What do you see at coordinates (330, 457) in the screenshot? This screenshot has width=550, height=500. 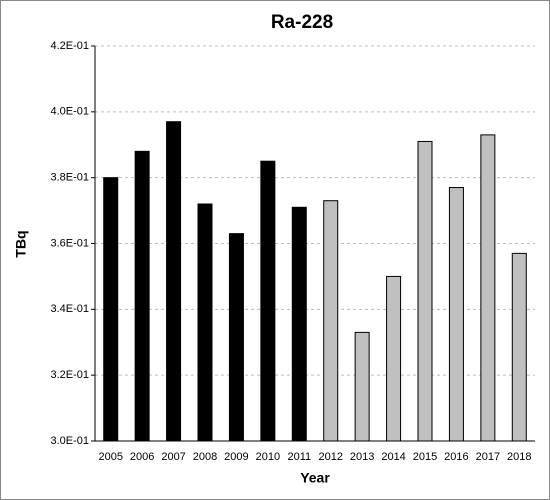 I see `x-tick-label: 2012` at bounding box center [330, 457].